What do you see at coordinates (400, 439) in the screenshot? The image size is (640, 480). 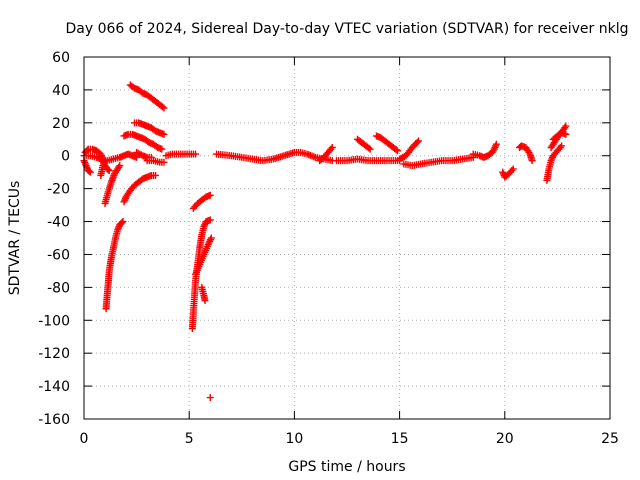 I see `x-tick-label: 15` at bounding box center [400, 439].